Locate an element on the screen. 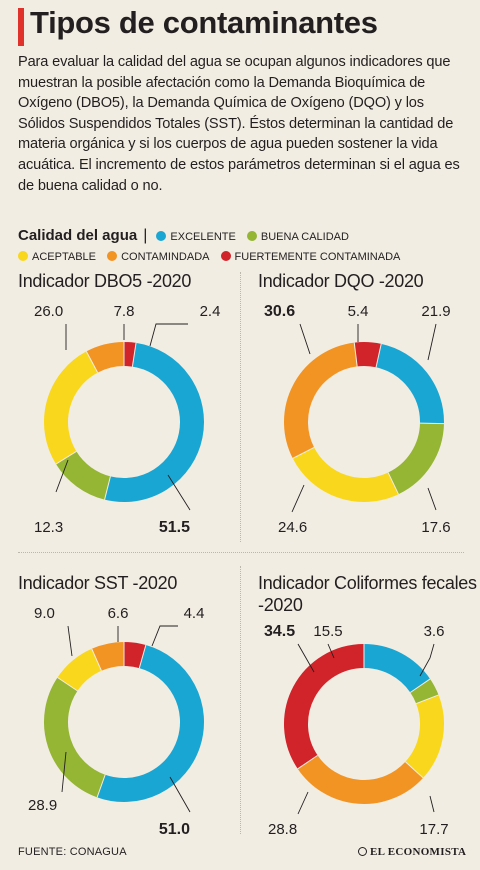 The width and height of the screenshot is (480, 870). chart-panel-sst: Indicador SST -2020 51.0 28.9 9.0 6.6 4.4 is located at coordinates (129, 712).